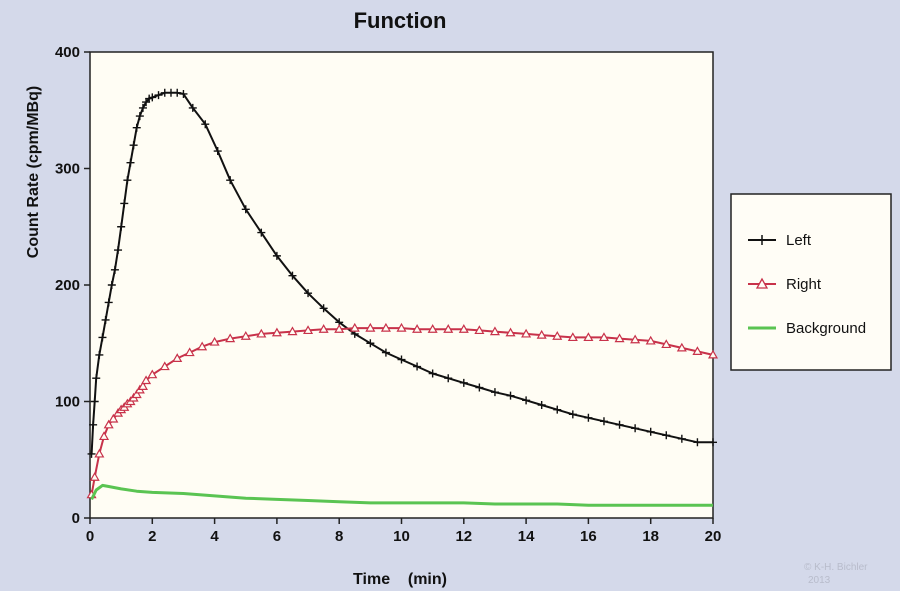 The height and width of the screenshot is (591, 900). I want to click on y-tick-label: 0, so click(76, 518).